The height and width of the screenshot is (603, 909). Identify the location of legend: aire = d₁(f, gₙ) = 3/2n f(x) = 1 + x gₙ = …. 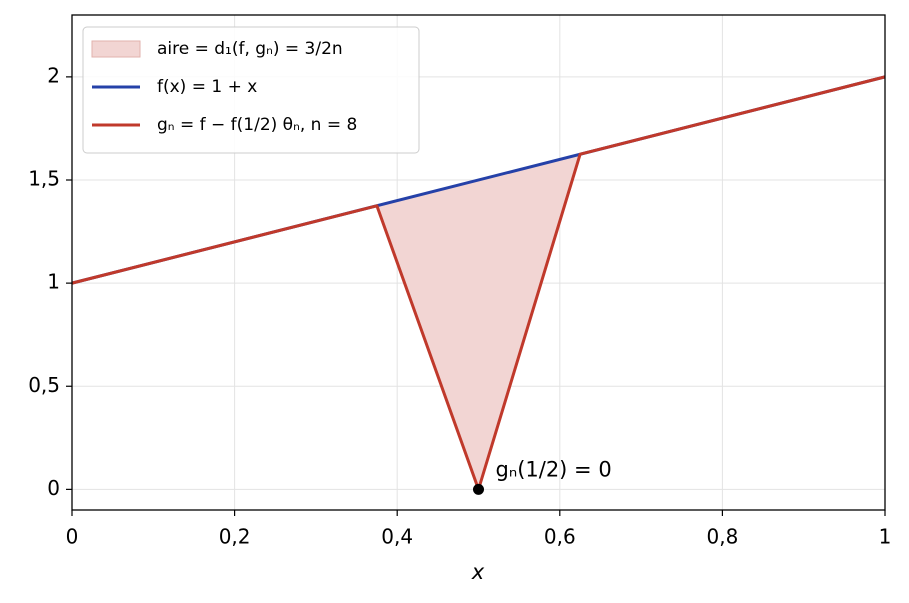
(251, 90).